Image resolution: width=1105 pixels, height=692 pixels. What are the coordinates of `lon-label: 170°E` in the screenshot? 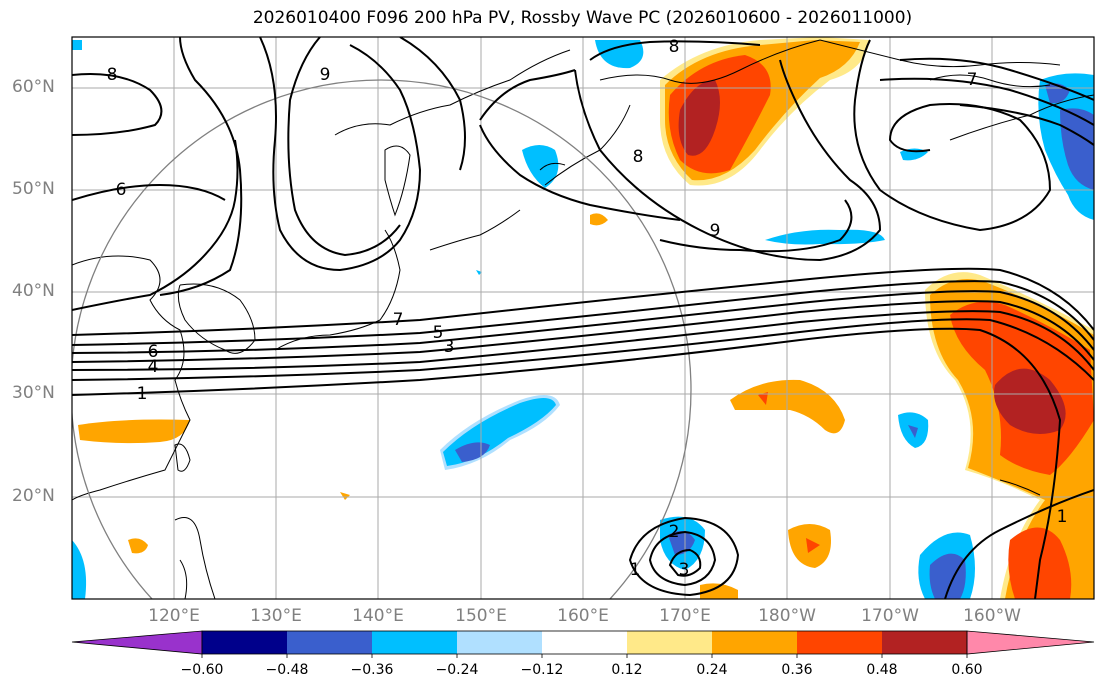 It's located at (685, 616).